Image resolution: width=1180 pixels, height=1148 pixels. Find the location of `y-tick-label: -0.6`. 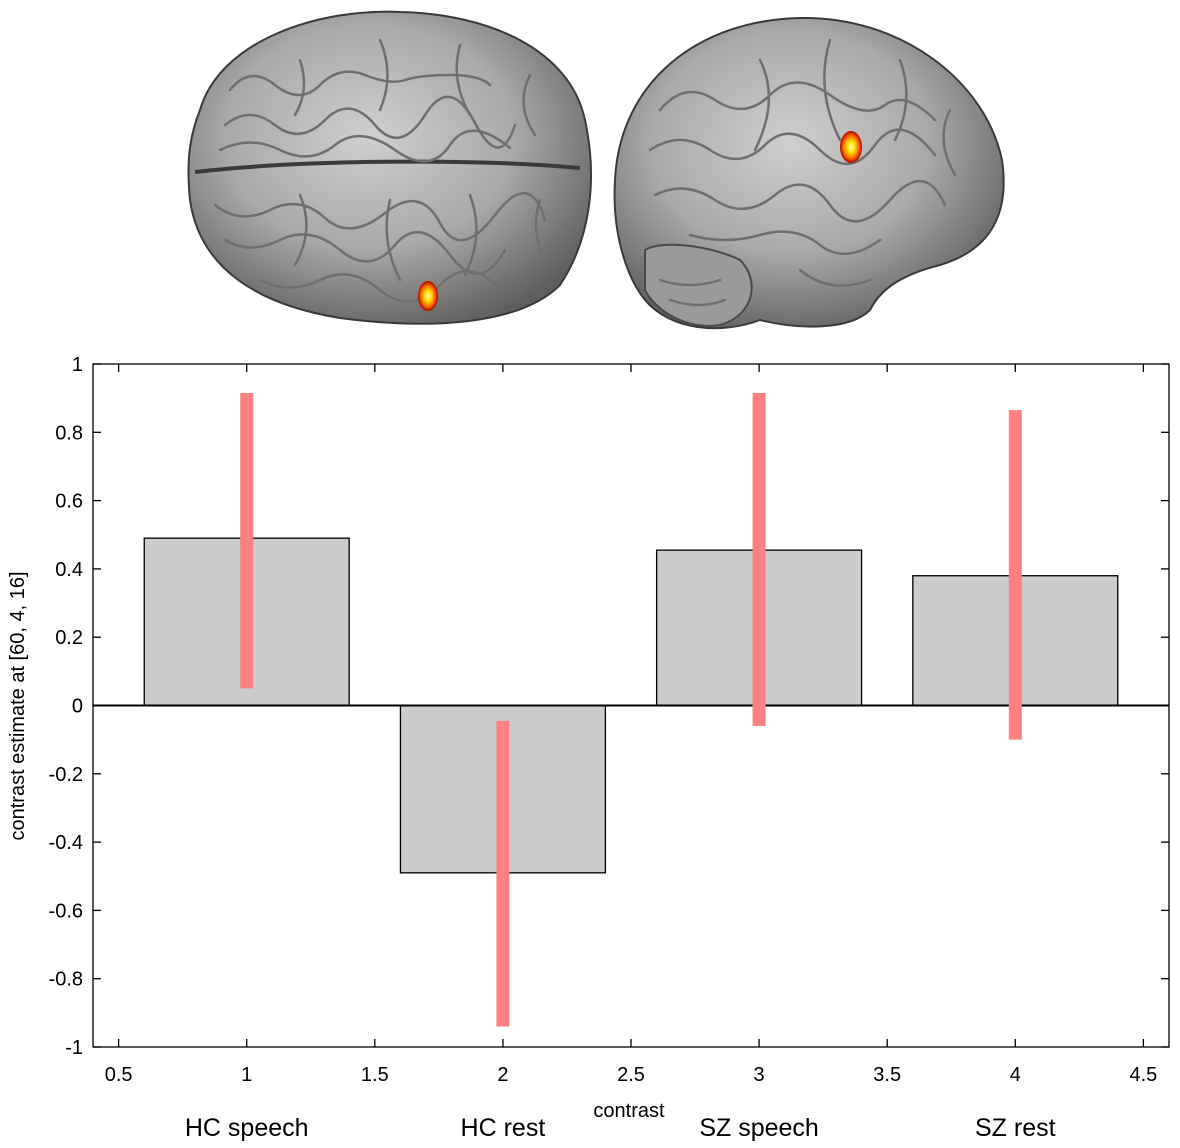

y-tick-label: -0.6 is located at coordinates (66, 911).